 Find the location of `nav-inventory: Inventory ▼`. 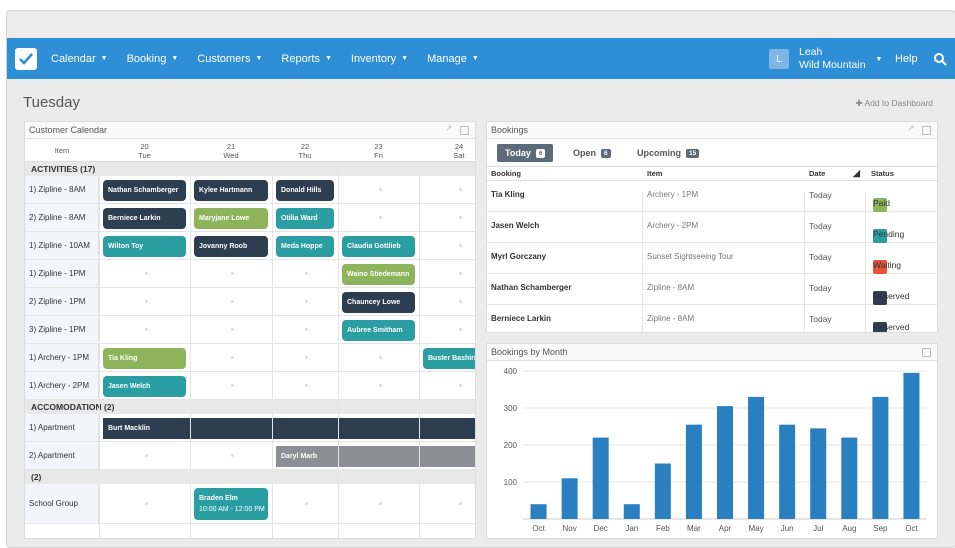

nav-inventory: Inventory ▼ is located at coordinates (379, 59).